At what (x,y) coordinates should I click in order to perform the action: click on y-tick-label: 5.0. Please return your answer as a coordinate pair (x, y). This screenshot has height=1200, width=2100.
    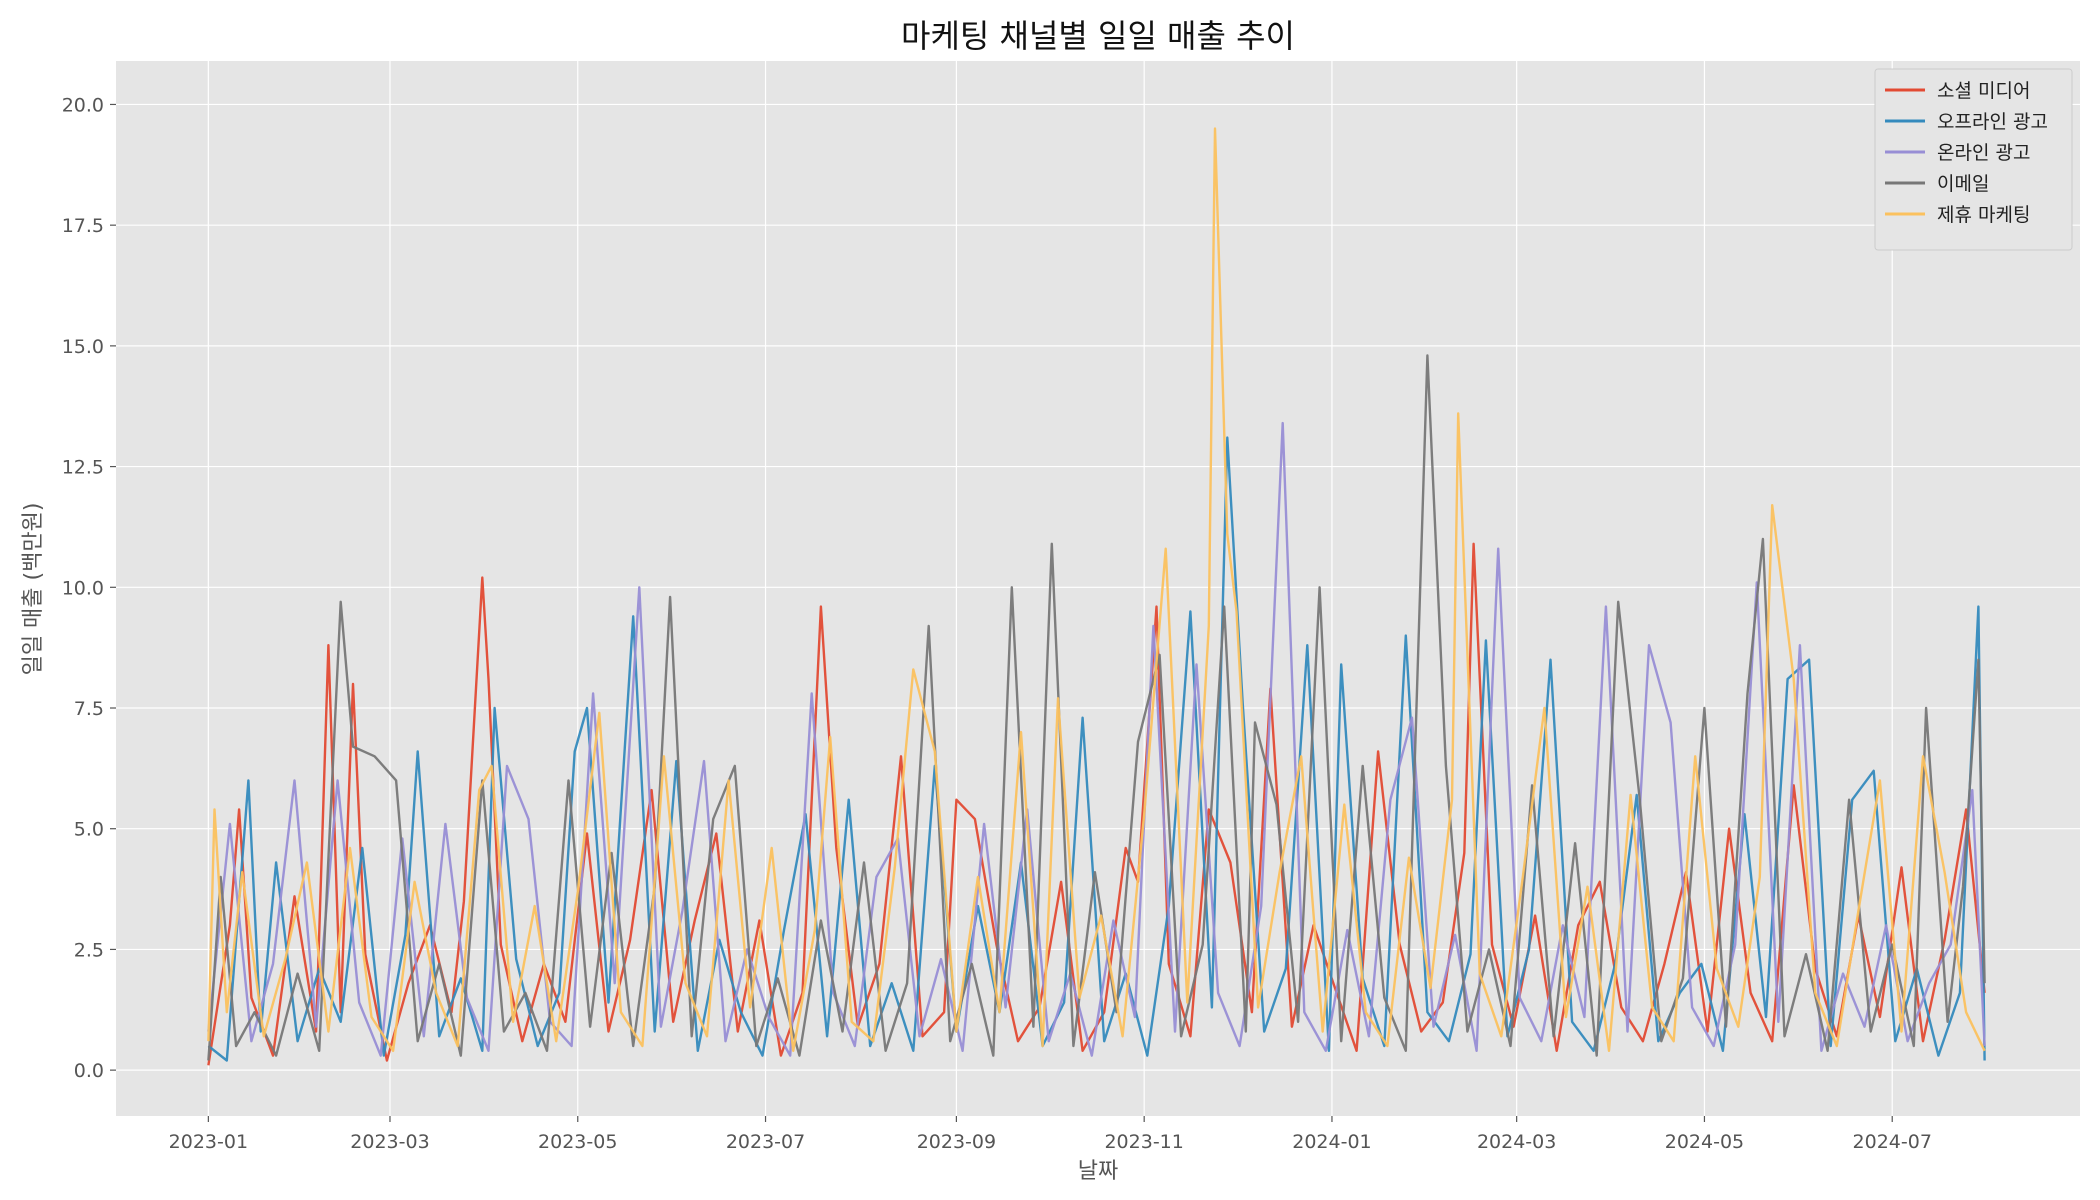
    Looking at the image, I should click on (89, 830).